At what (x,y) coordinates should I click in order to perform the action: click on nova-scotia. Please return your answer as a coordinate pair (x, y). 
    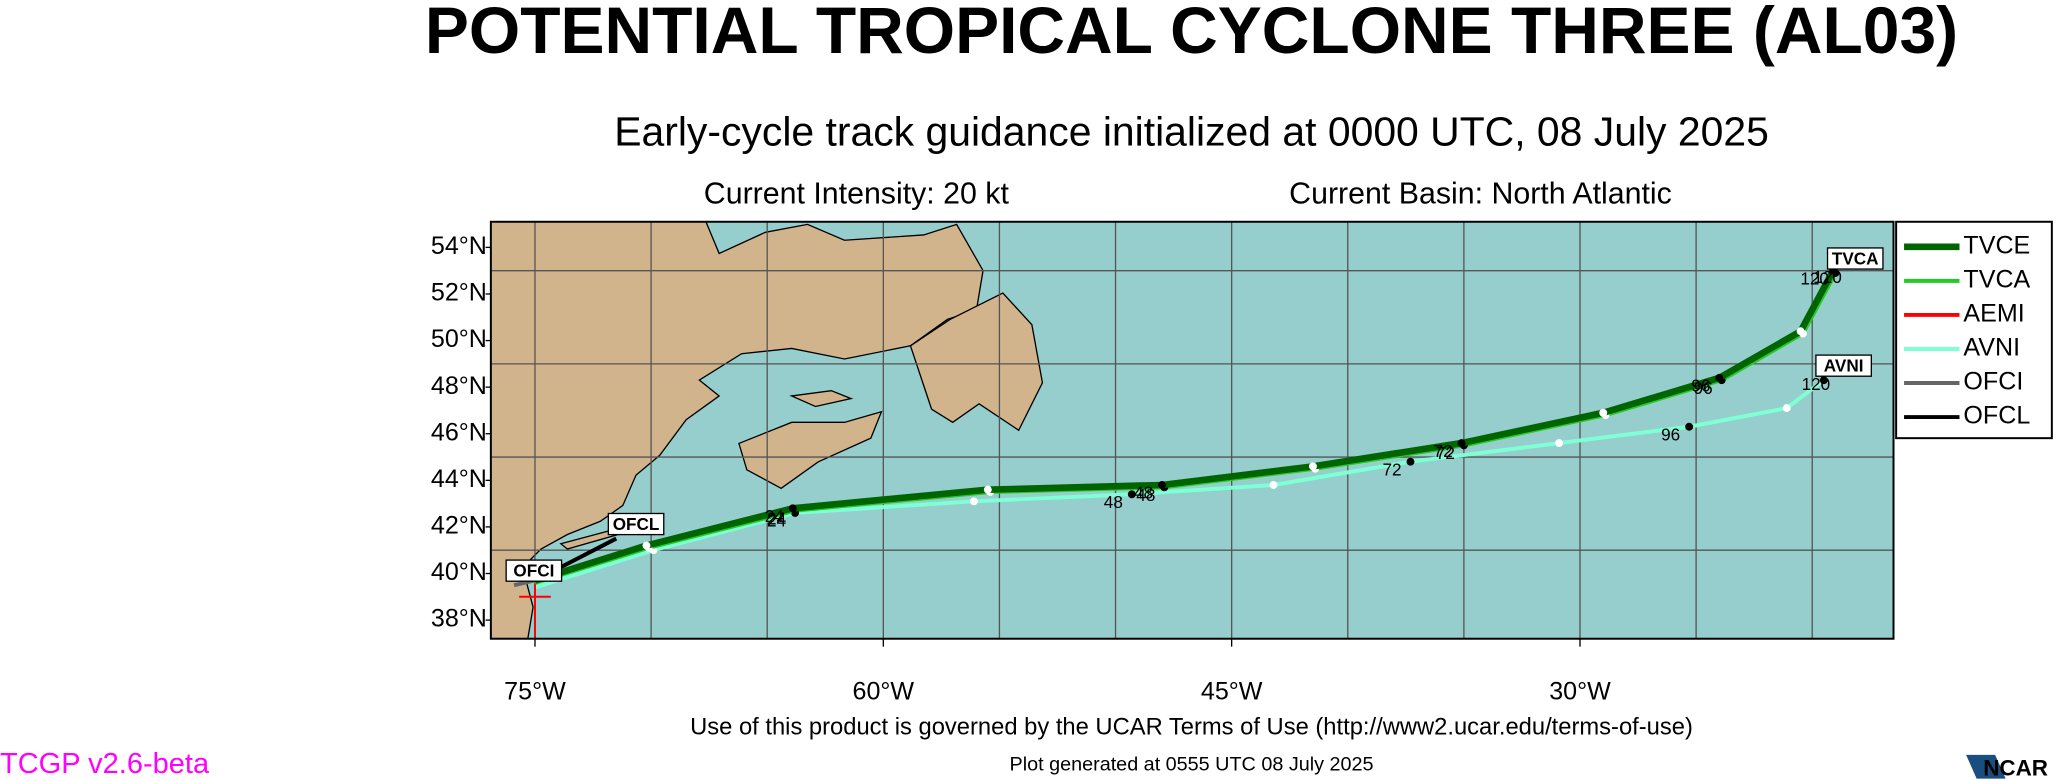
    Looking at the image, I should click on (810, 450).